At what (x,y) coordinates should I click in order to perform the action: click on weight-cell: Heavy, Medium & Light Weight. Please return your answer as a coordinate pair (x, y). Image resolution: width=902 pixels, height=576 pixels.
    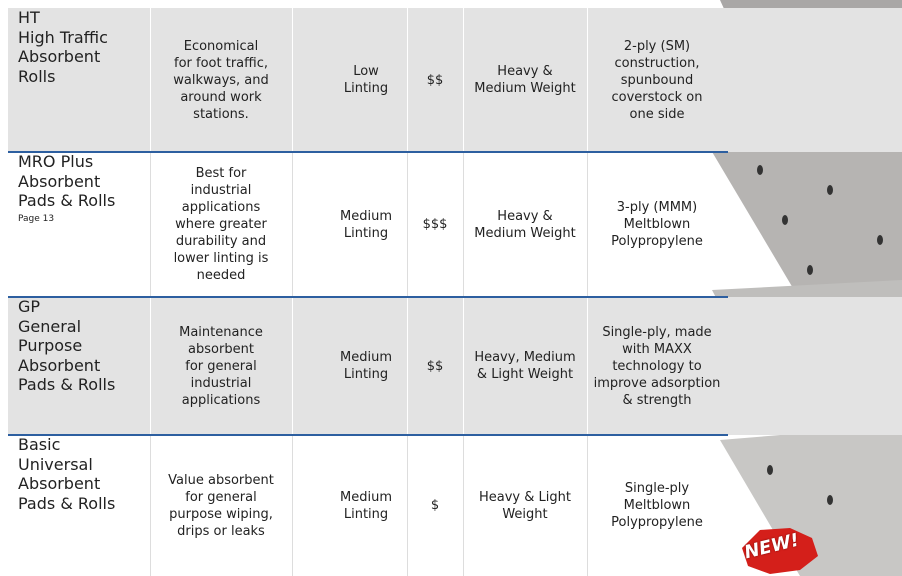
    Looking at the image, I should click on (525, 366).